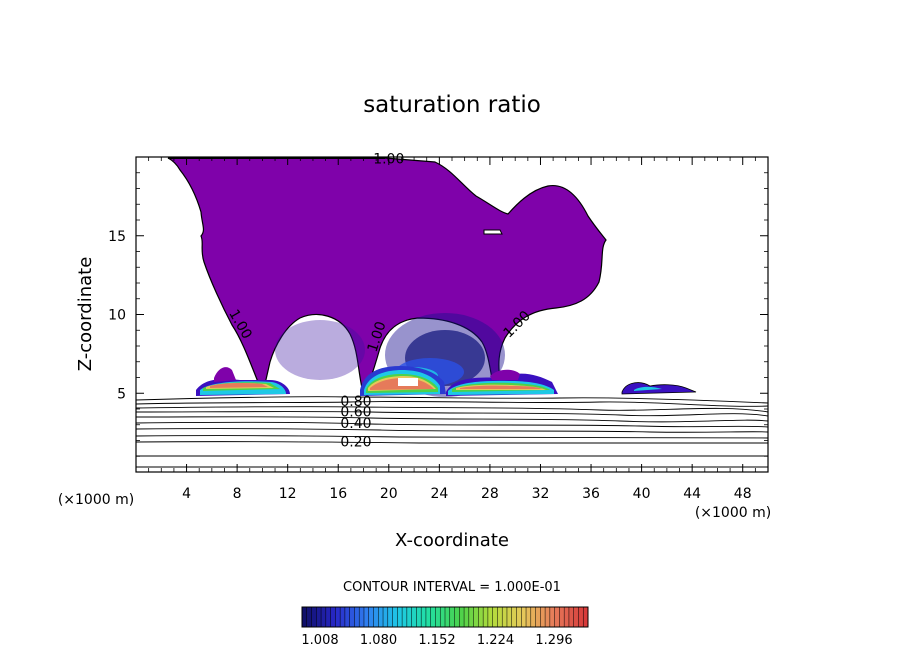 The height and width of the screenshot is (658, 904). I want to click on y-tick-label: 10, so click(117, 316).